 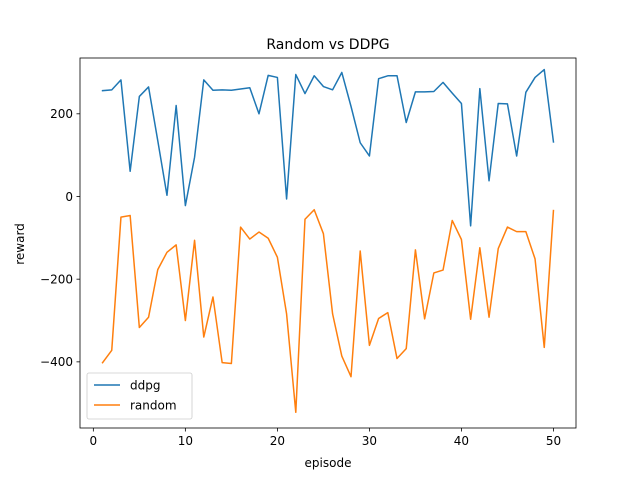 What do you see at coordinates (20, 244) in the screenshot?
I see `y-axis-label: reward` at bounding box center [20, 244].